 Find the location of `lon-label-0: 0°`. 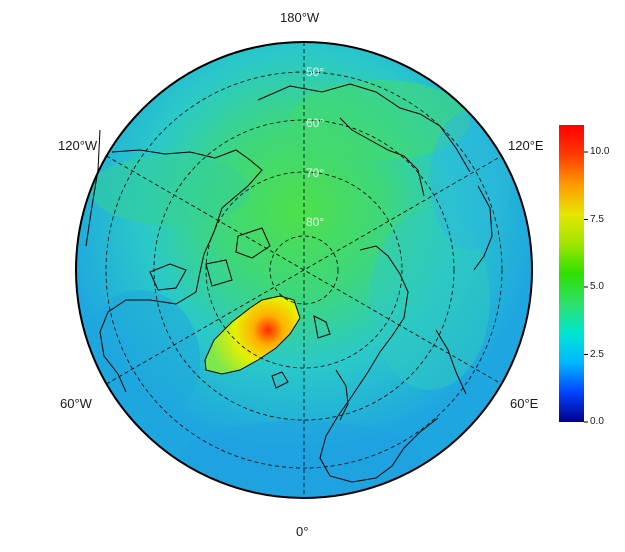

lon-label-0: 0° is located at coordinates (302, 531).